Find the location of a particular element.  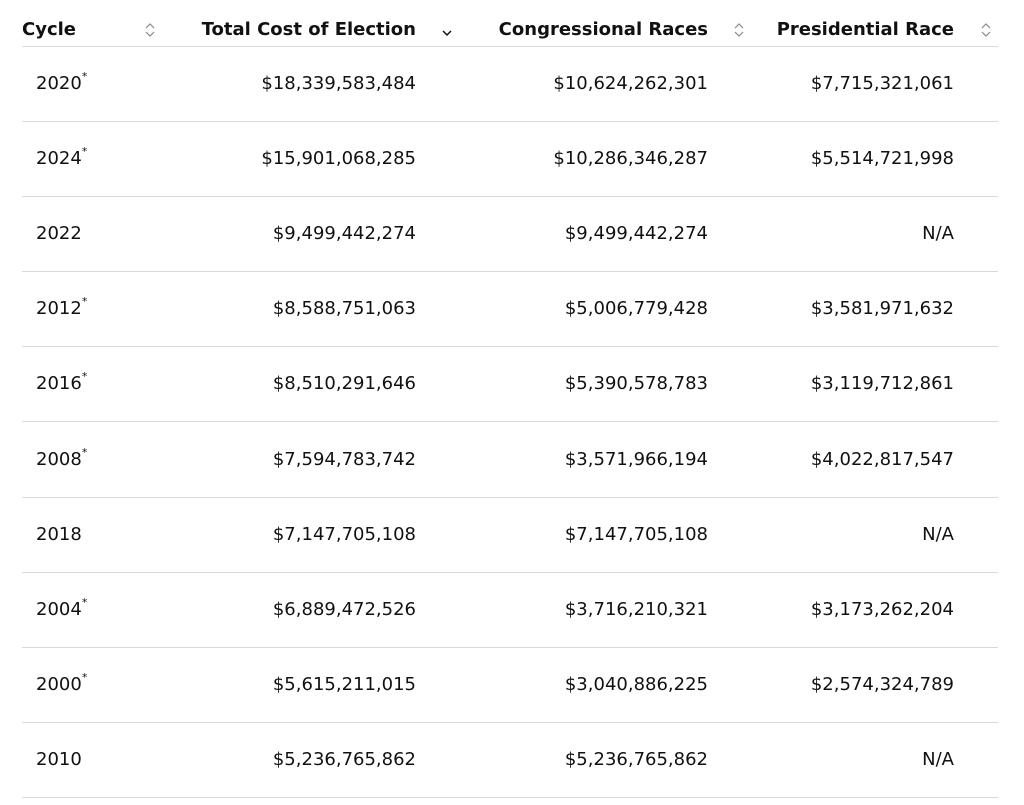

cycle: 2012 is located at coordinates (59, 309).